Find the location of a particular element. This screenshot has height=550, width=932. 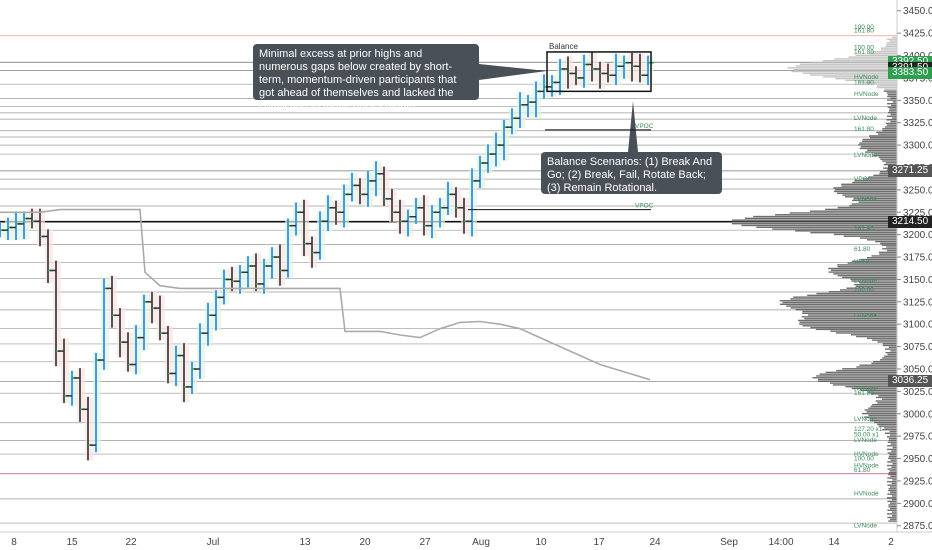

y-tick-label: 3450.00 is located at coordinates (917, 11).